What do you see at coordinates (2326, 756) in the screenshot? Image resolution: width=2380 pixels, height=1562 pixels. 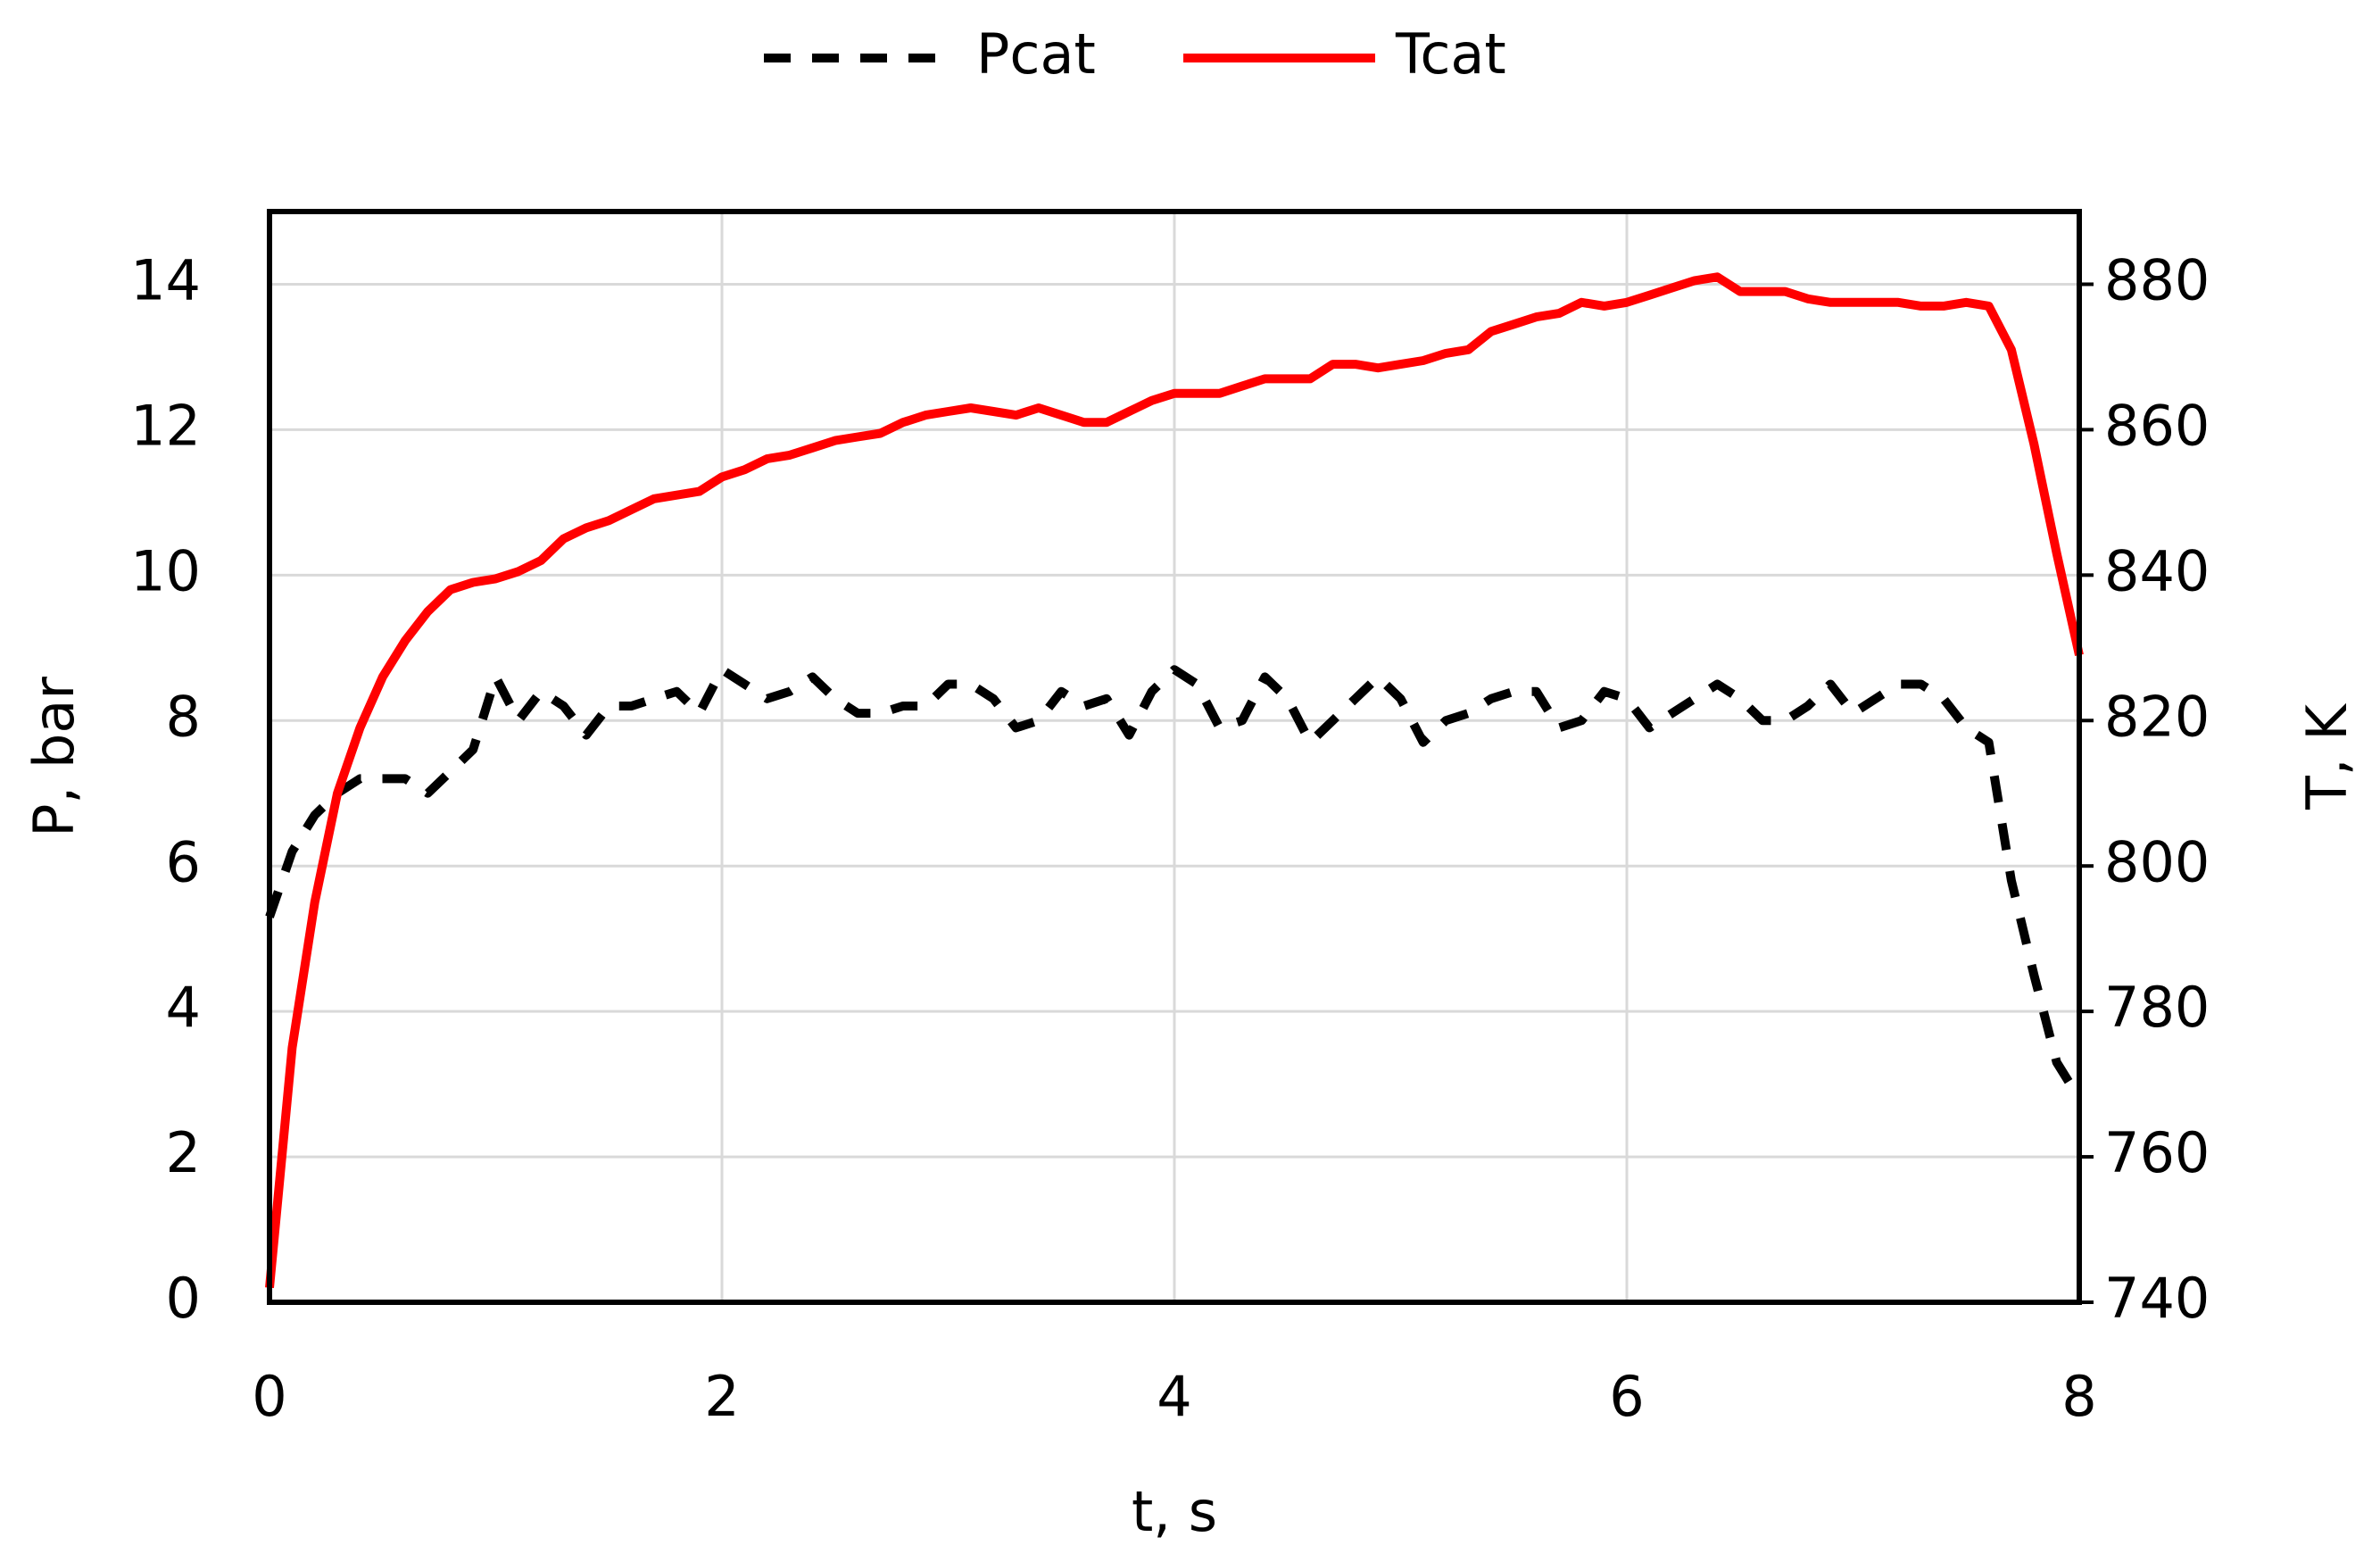 I see `y2-axis-label: T, K` at bounding box center [2326, 756].